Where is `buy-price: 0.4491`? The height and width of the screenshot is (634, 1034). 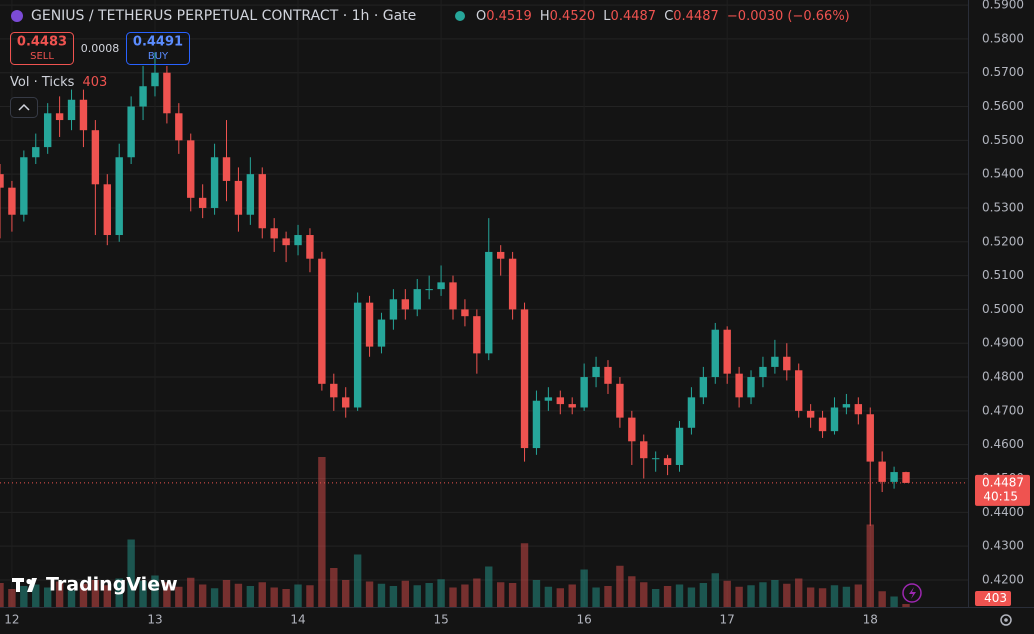 buy-price: 0.4491 is located at coordinates (158, 42).